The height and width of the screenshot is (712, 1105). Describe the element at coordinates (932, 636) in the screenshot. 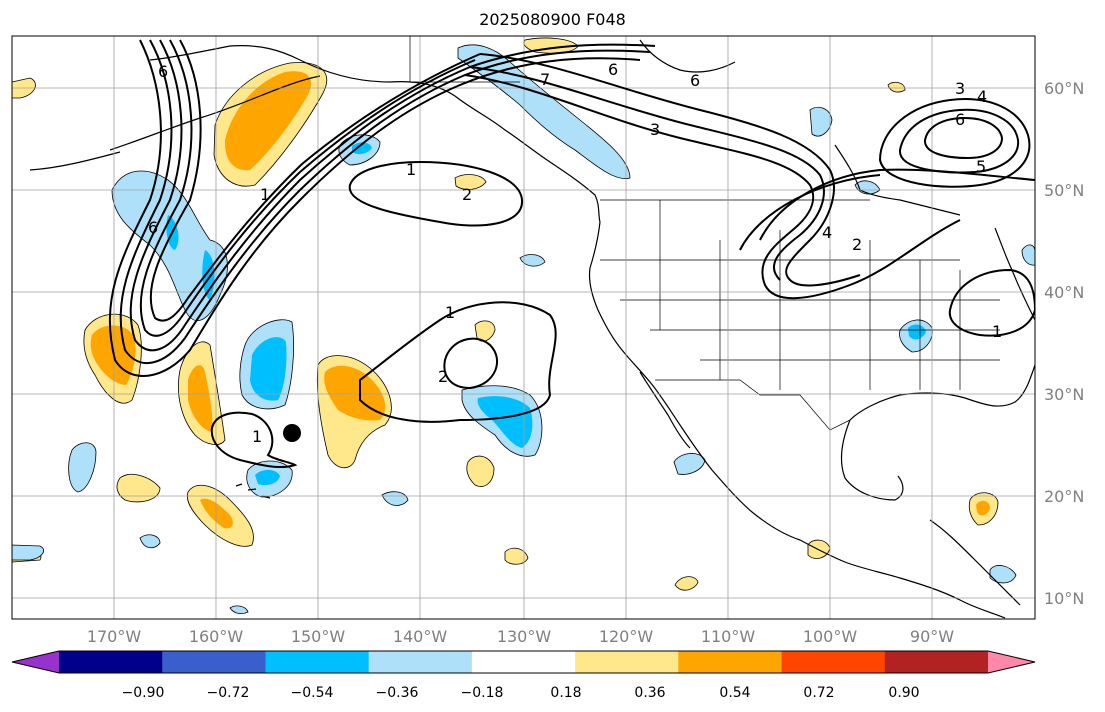

I see `longitude-label: 90°W` at that location.